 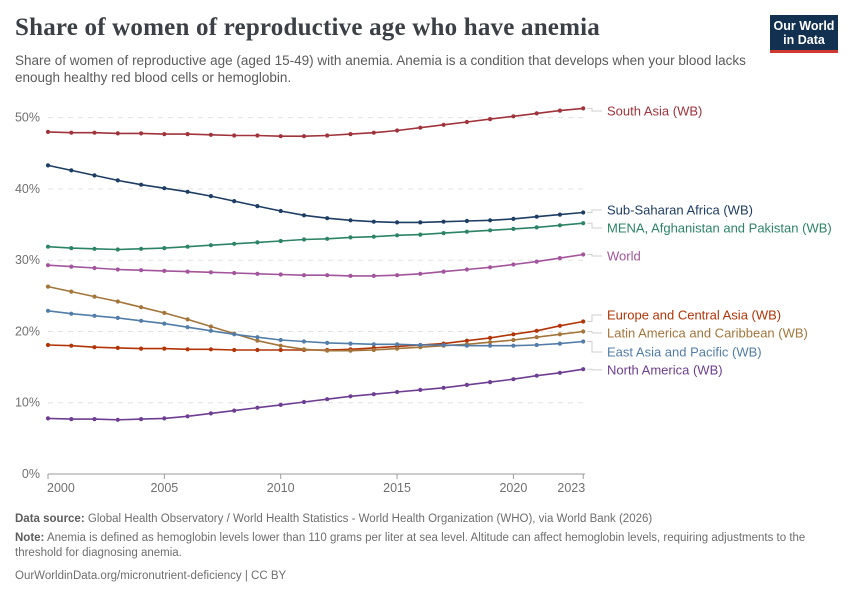 What do you see at coordinates (594, 347) in the screenshot?
I see `label-connector-east-asia-and-pacific-wb` at bounding box center [594, 347].